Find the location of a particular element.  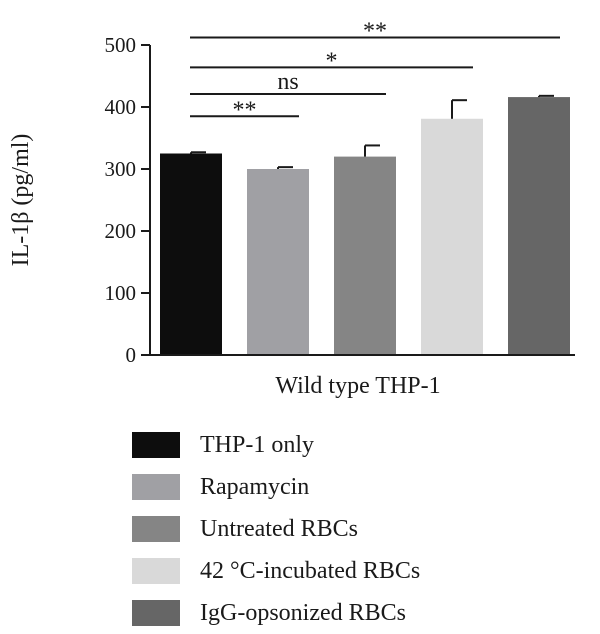

legend-item: Rapamycin is located at coordinates (276, 487).